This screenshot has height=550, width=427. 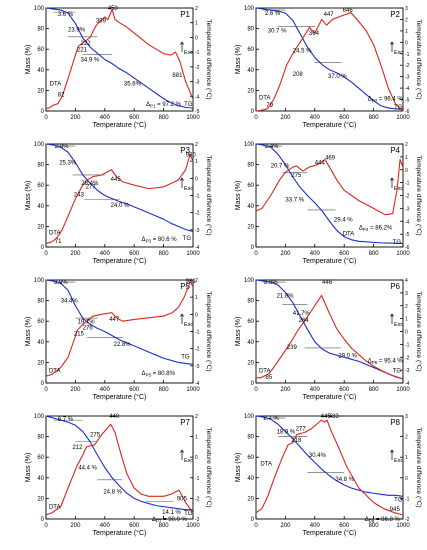 I want to click on annotation-label: 33.7 %, so click(x=294, y=201).